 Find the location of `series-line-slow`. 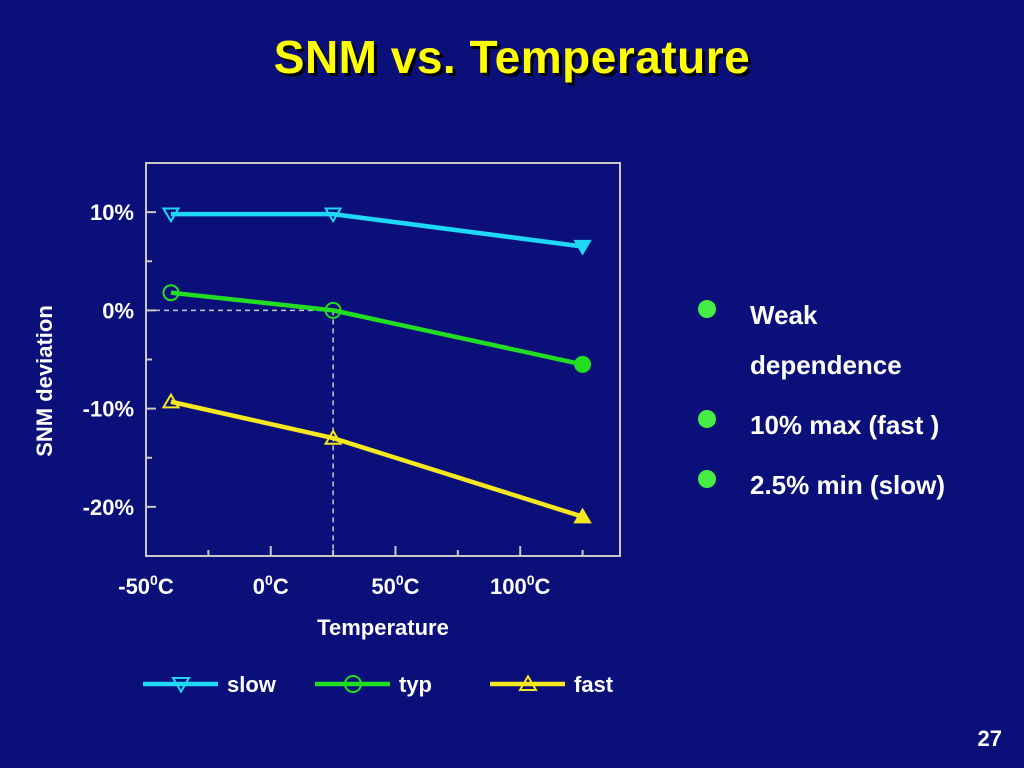

series-line-slow is located at coordinates (376, 230).